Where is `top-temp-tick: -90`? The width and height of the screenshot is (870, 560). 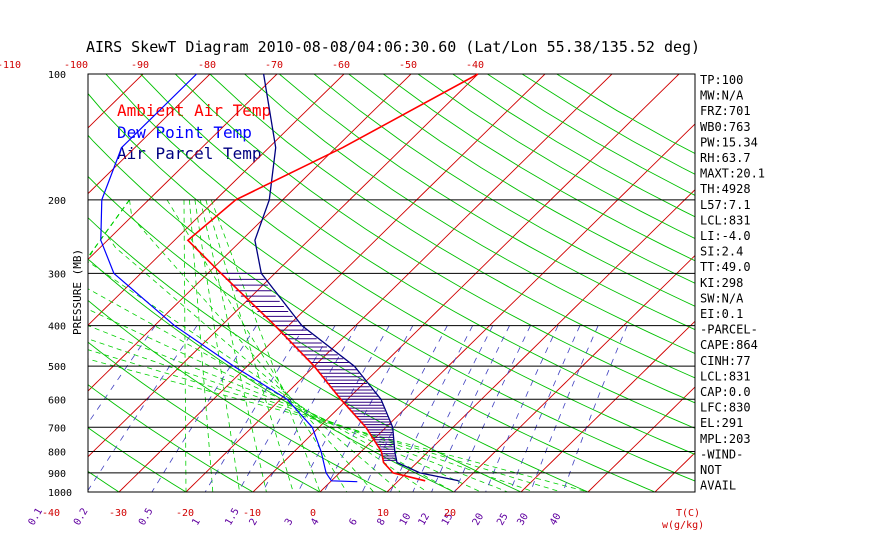 top-temp-tick: -90 is located at coordinates (140, 65).